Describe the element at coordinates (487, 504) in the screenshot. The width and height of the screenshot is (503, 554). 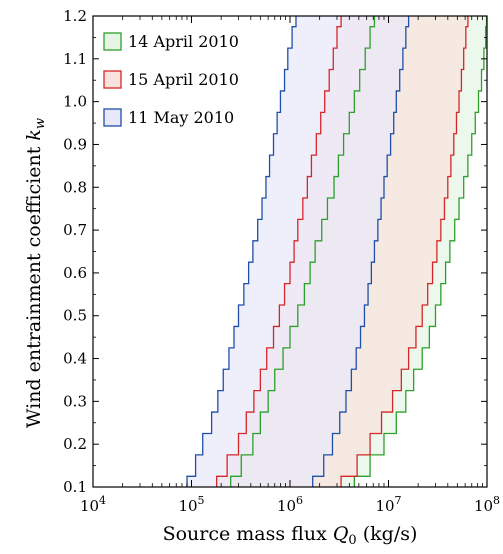
I see `x-tick-label: 10⁸` at that location.